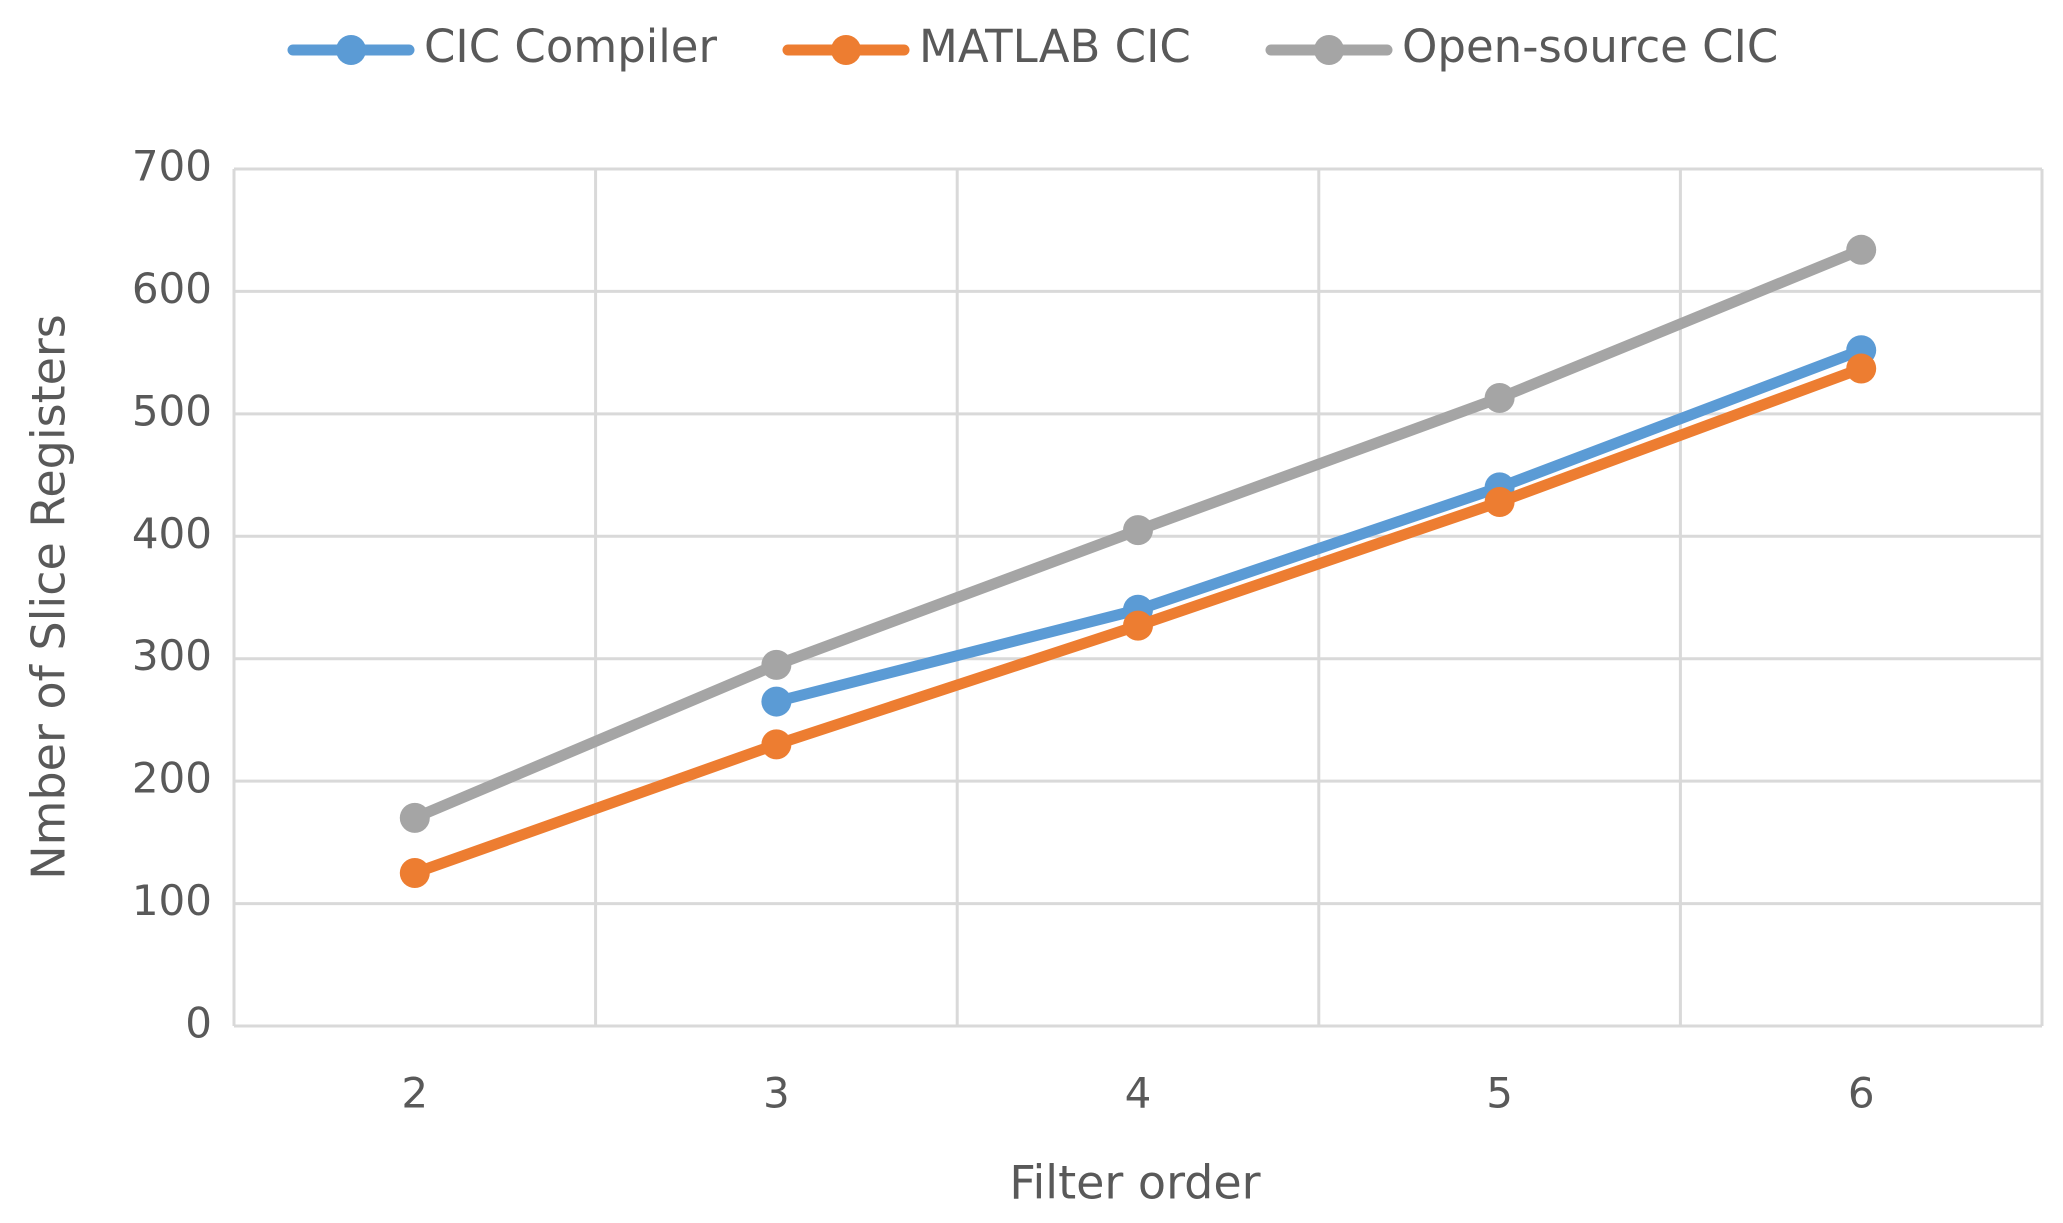 The width and height of the screenshot is (2063, 1223). Describe the element at coordinates (776, 1093) in the screenshot. I see `x-tick-label: 3` at that location.